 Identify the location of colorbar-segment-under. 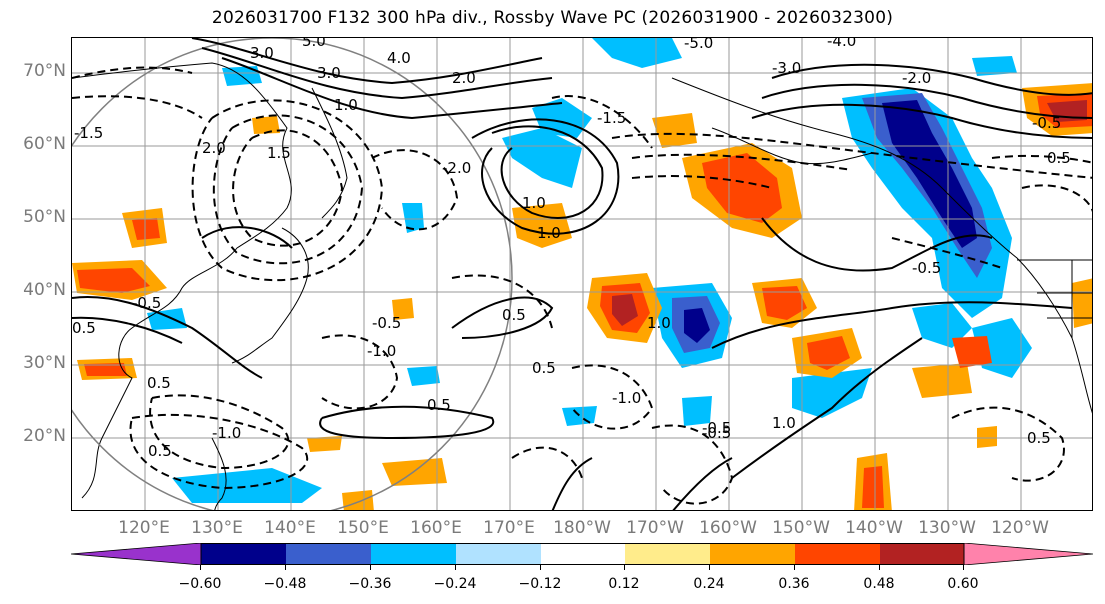
(136, 554).